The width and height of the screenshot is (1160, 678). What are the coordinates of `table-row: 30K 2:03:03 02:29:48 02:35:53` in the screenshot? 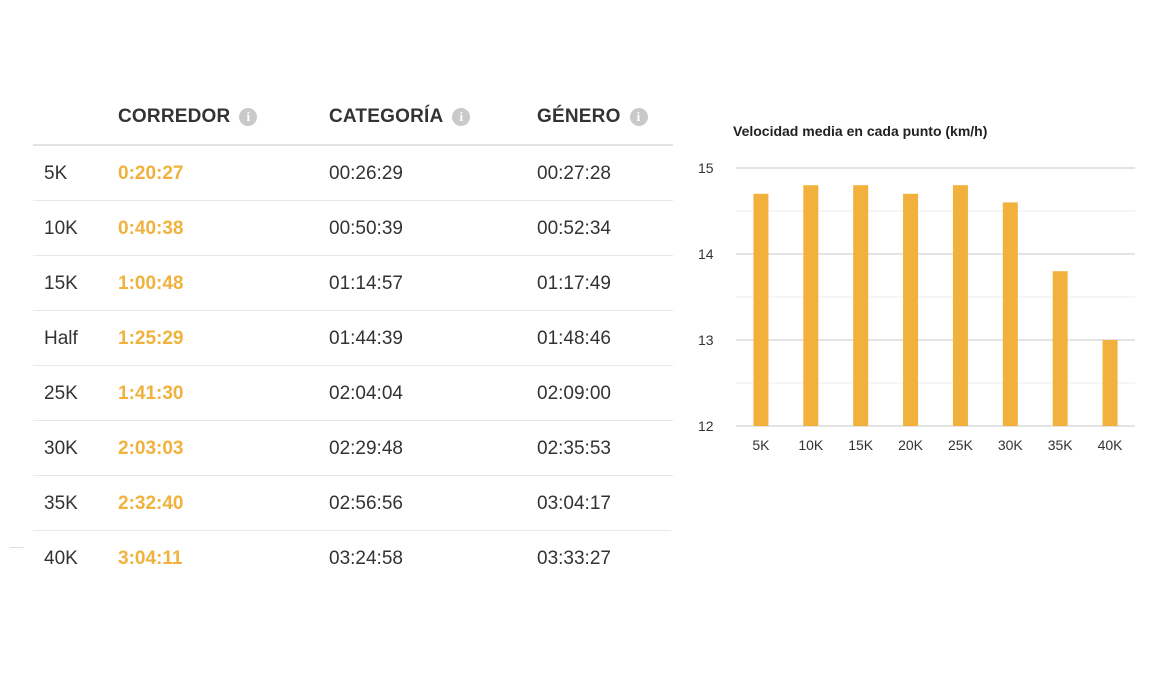 It's located at (353, 448).